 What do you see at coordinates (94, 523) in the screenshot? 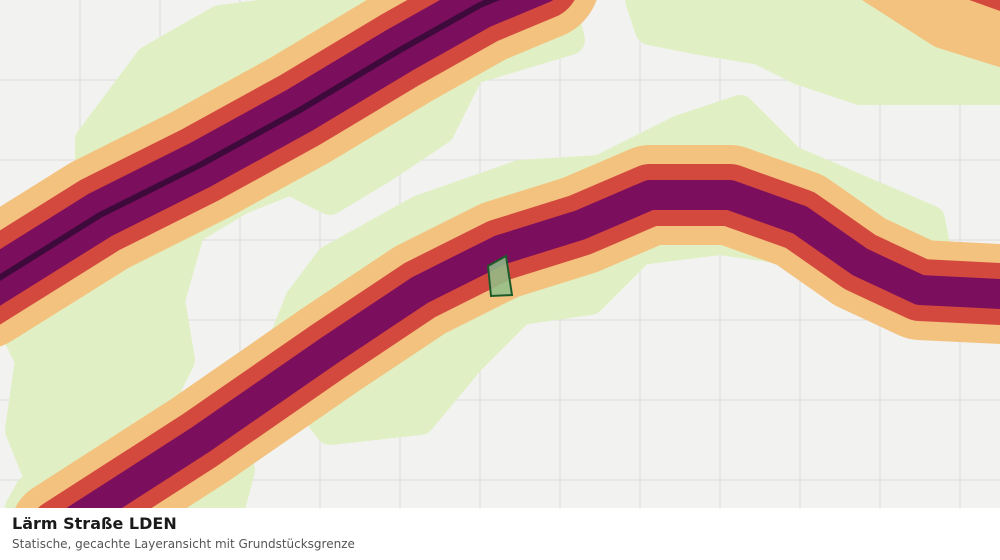
I see `map-title: Lärm Straße LDEN` at bounding box center [94, 523].